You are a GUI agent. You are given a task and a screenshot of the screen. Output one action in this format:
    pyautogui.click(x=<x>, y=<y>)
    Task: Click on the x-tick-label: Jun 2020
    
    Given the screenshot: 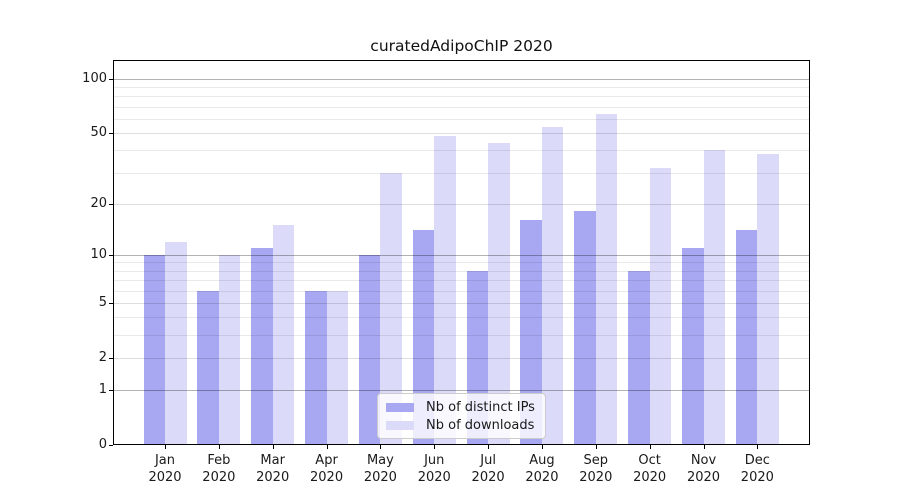 What is the action you would take?
    pyautogui.click(x=434, y=469)
    